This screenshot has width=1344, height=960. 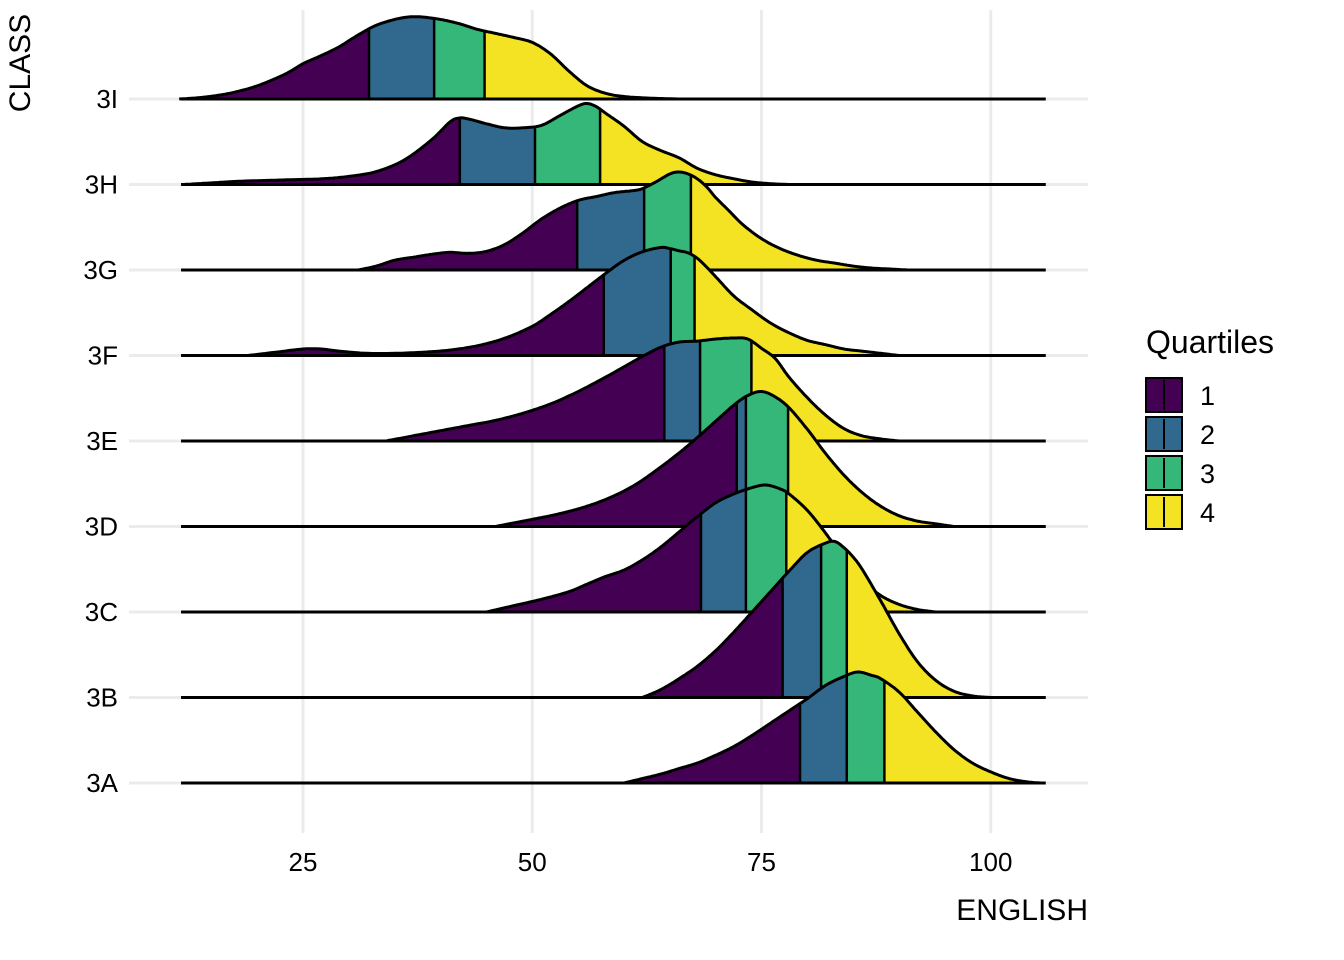 I want to click on x-tick-label-50: 50, so click(x=532, y=862).